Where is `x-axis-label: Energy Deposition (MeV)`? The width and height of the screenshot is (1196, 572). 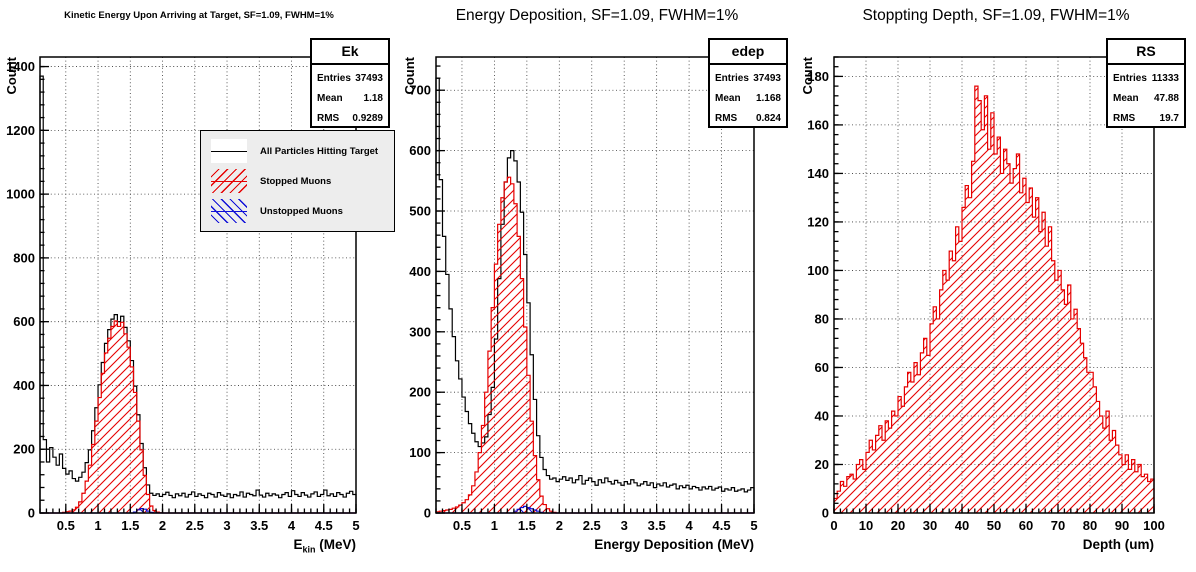 x-axis-label: Energy Deposition (MeV) is located at coordinates (674, 544).